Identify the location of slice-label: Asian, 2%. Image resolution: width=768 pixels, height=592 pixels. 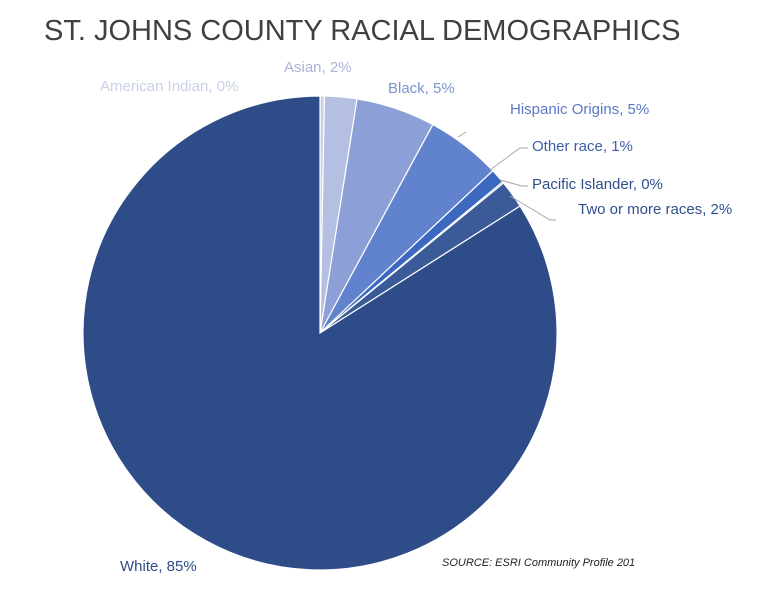
(318, 67).